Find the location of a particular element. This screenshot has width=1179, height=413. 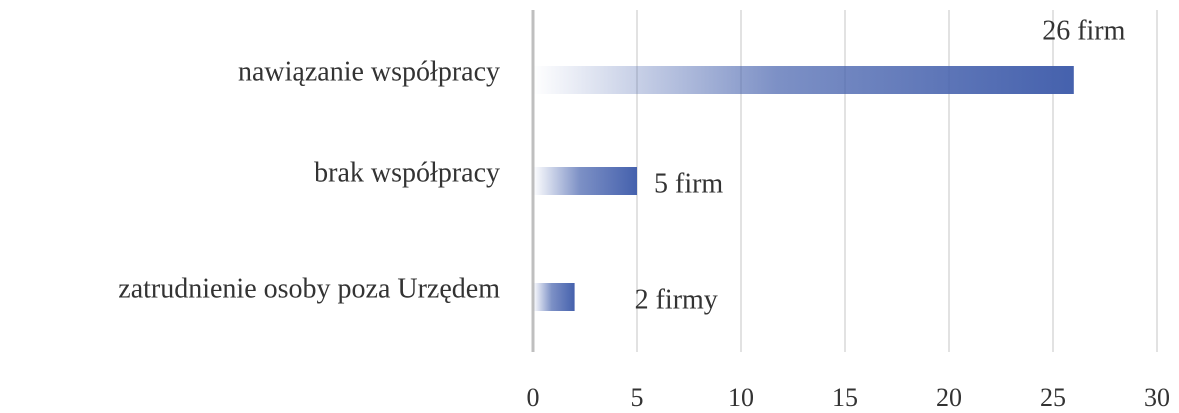

y-tick-label: nawiązanie współpracy is located at coordinates (369, 71).